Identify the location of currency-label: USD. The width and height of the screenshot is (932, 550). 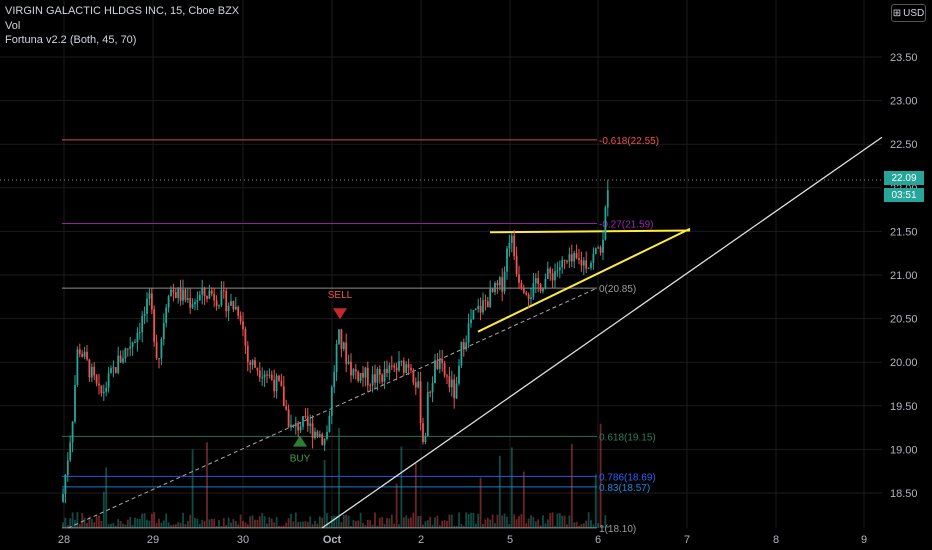
(914, 13).